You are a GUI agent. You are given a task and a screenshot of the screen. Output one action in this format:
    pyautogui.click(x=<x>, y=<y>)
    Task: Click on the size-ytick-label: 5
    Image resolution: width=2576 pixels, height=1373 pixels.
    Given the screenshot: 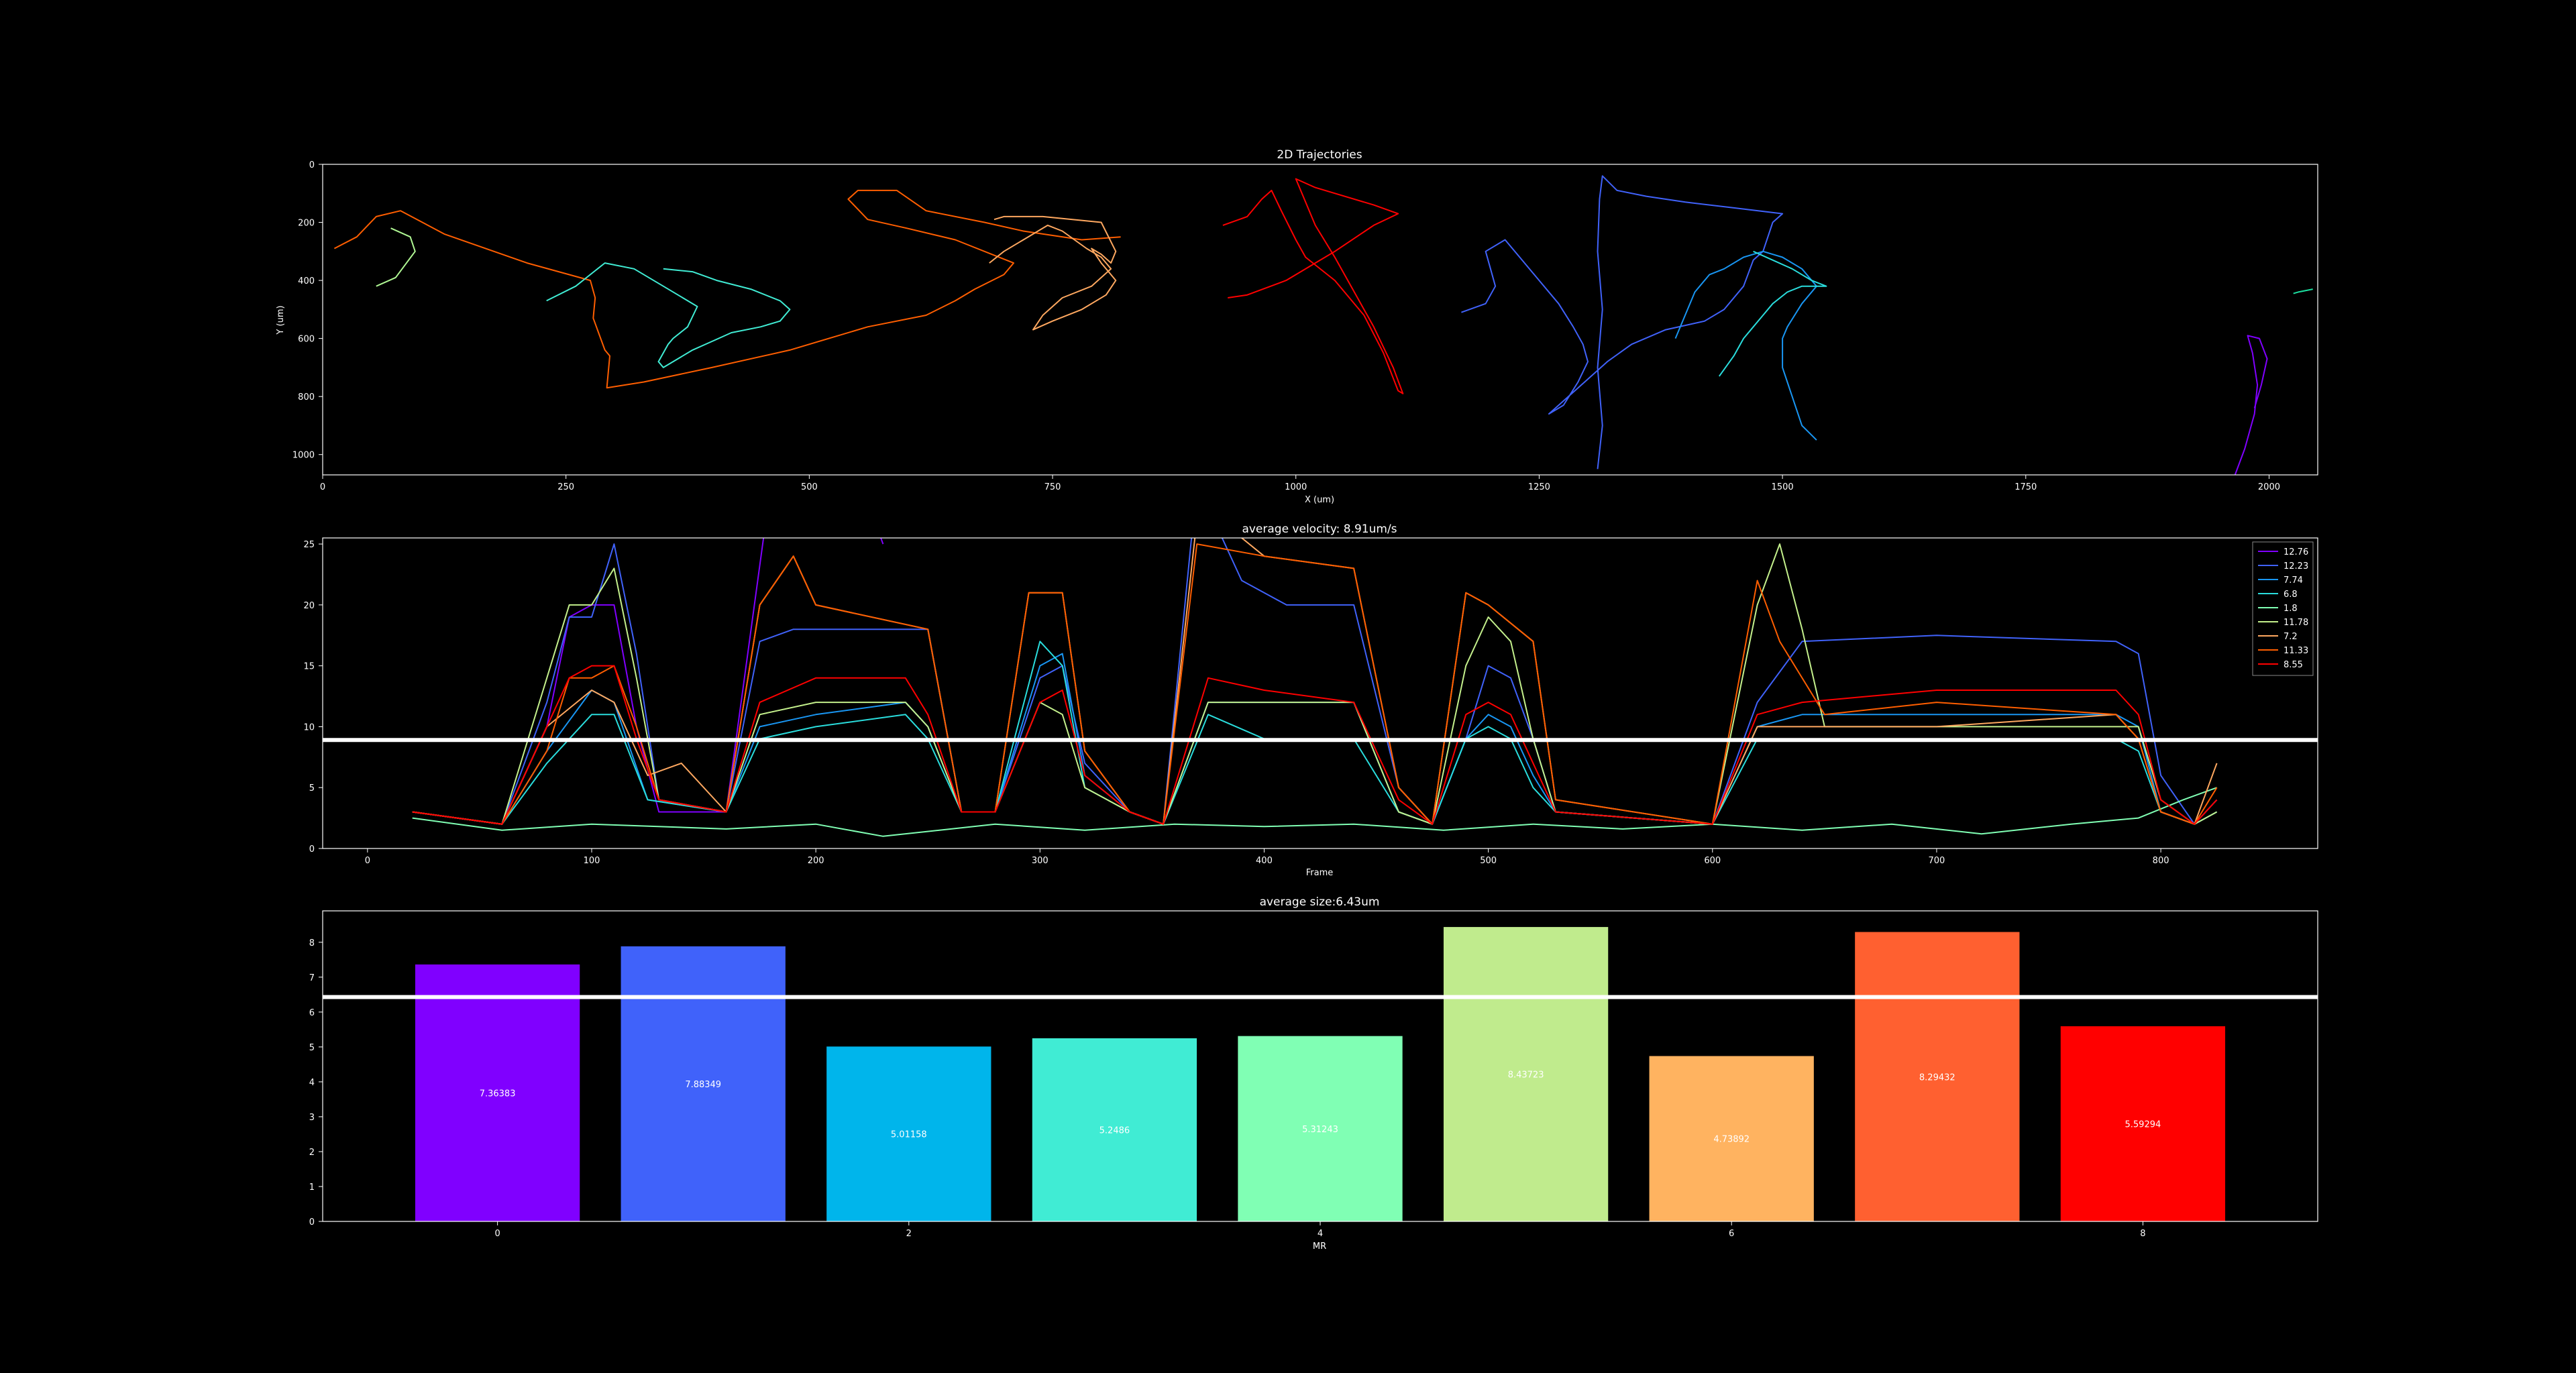 What is the action you would take?
    pyautogui.click(x=312, y=1048)
    